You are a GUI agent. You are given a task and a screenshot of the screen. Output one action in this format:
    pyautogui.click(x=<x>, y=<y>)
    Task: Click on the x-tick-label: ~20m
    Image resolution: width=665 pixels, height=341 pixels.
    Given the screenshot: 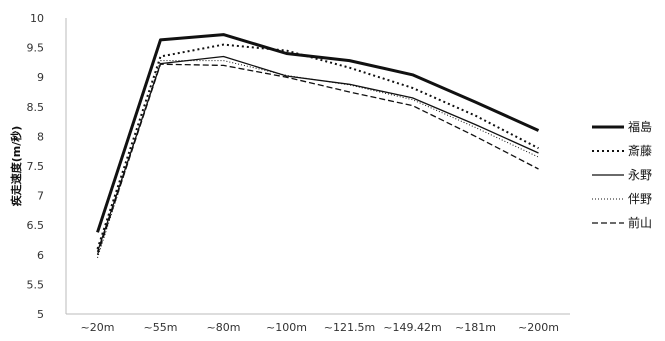 What is the action you would take?
    pyautogui.click(x=98, y=327)
    